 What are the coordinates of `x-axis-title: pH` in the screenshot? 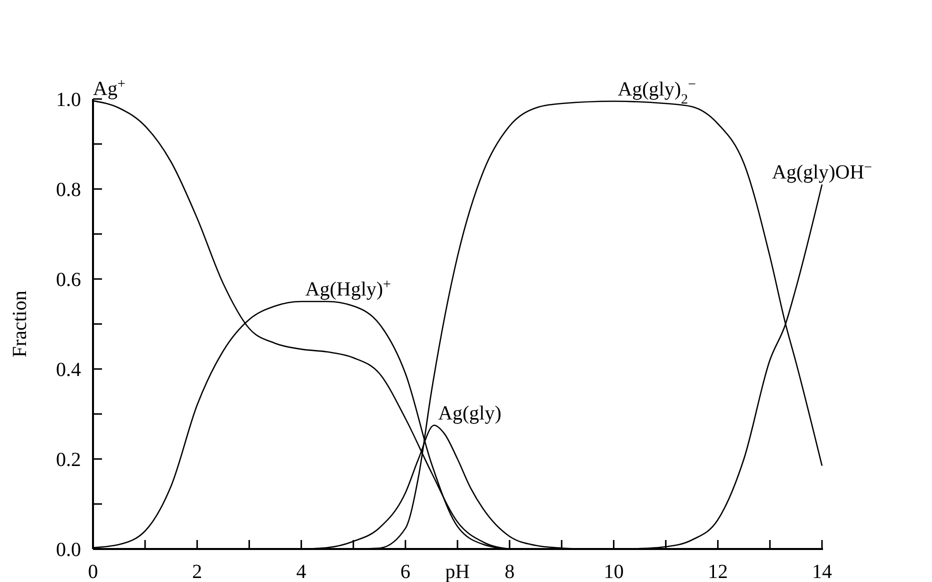 It's located at (457, 571).